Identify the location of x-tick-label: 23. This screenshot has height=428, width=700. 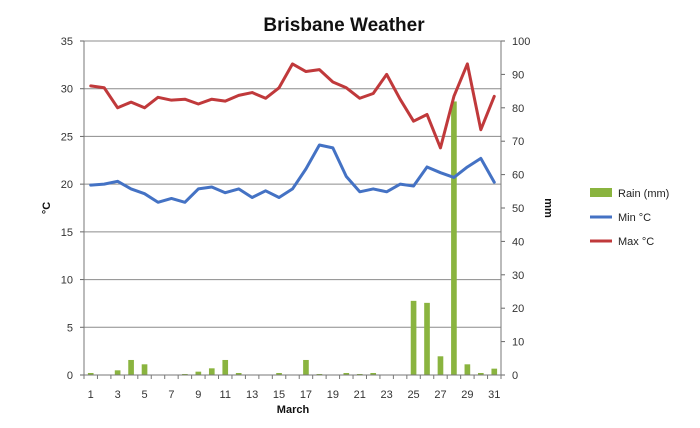
(387, 395).